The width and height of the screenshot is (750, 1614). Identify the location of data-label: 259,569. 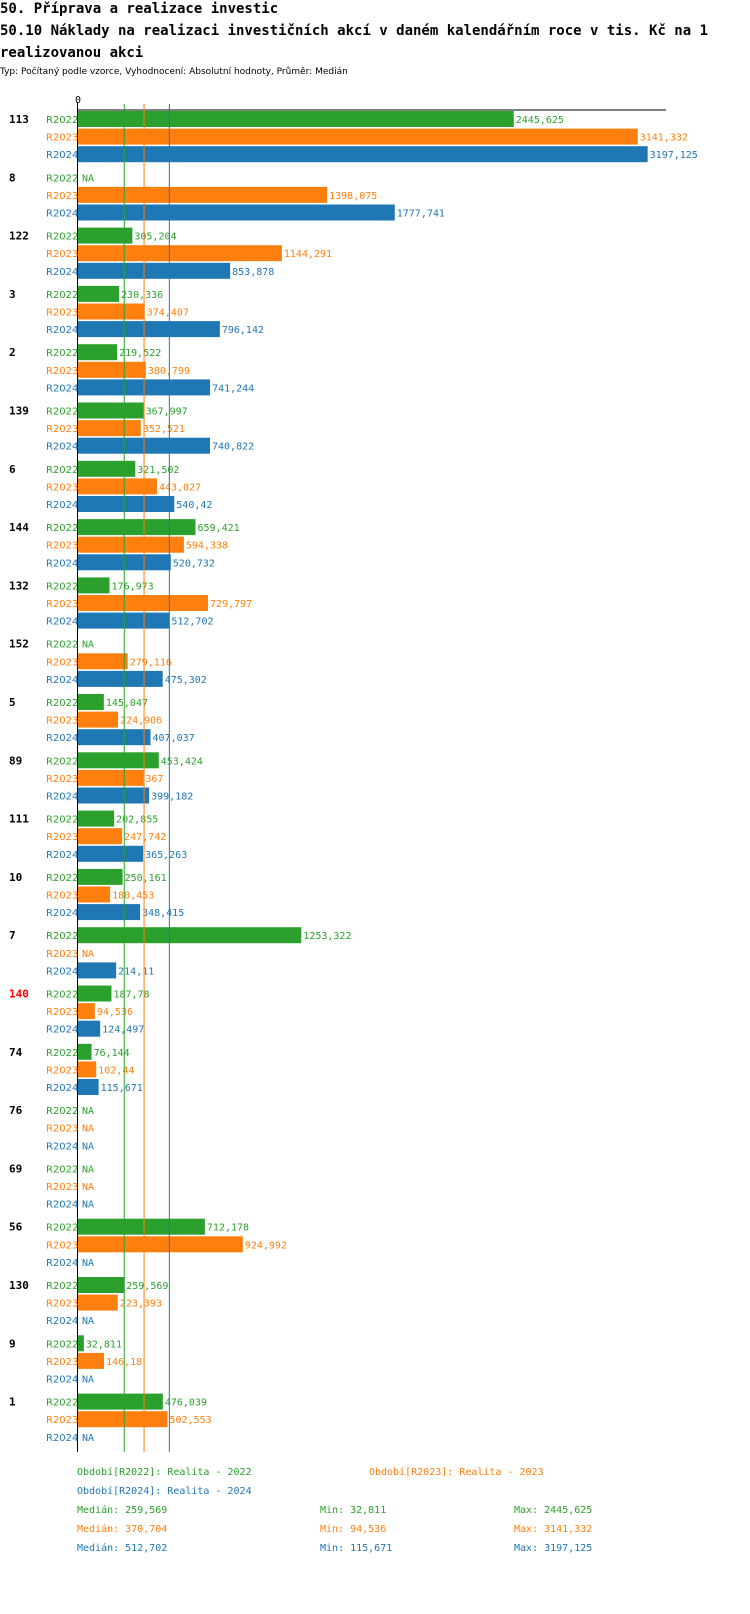
(147, 1286).